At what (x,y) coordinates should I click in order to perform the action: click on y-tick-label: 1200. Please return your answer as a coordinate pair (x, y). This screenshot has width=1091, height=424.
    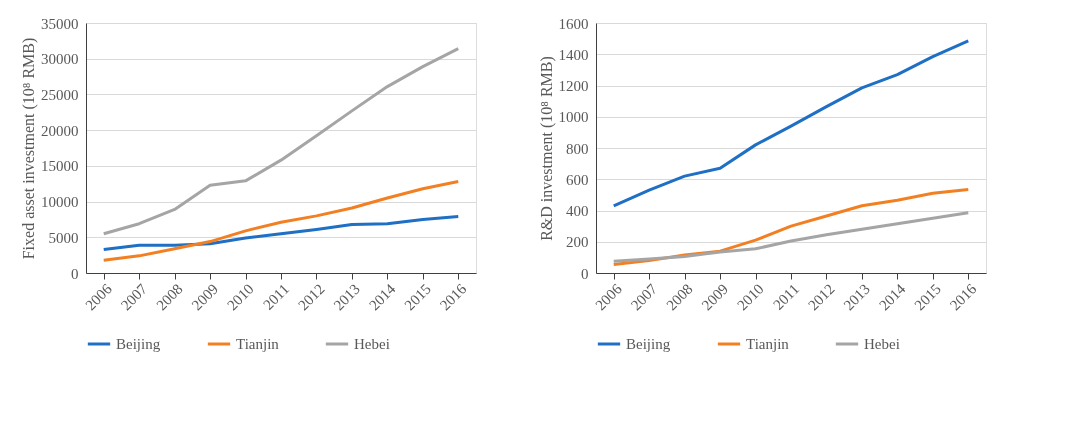
    Looking at the image, I should click on (573, 86).